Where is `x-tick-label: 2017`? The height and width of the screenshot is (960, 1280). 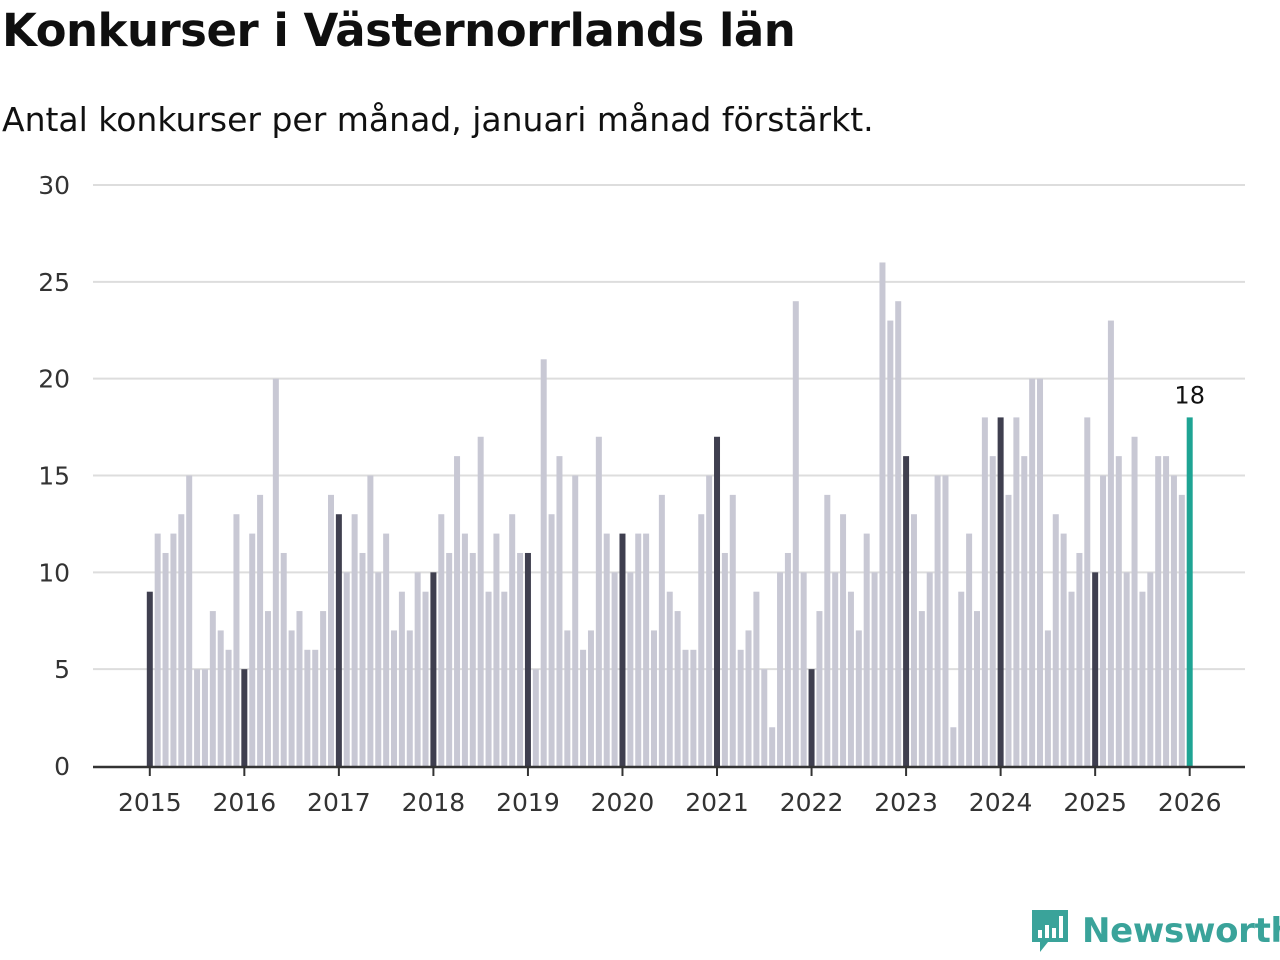
x-tick-label: 2017 is located at coordinates (339, 802).